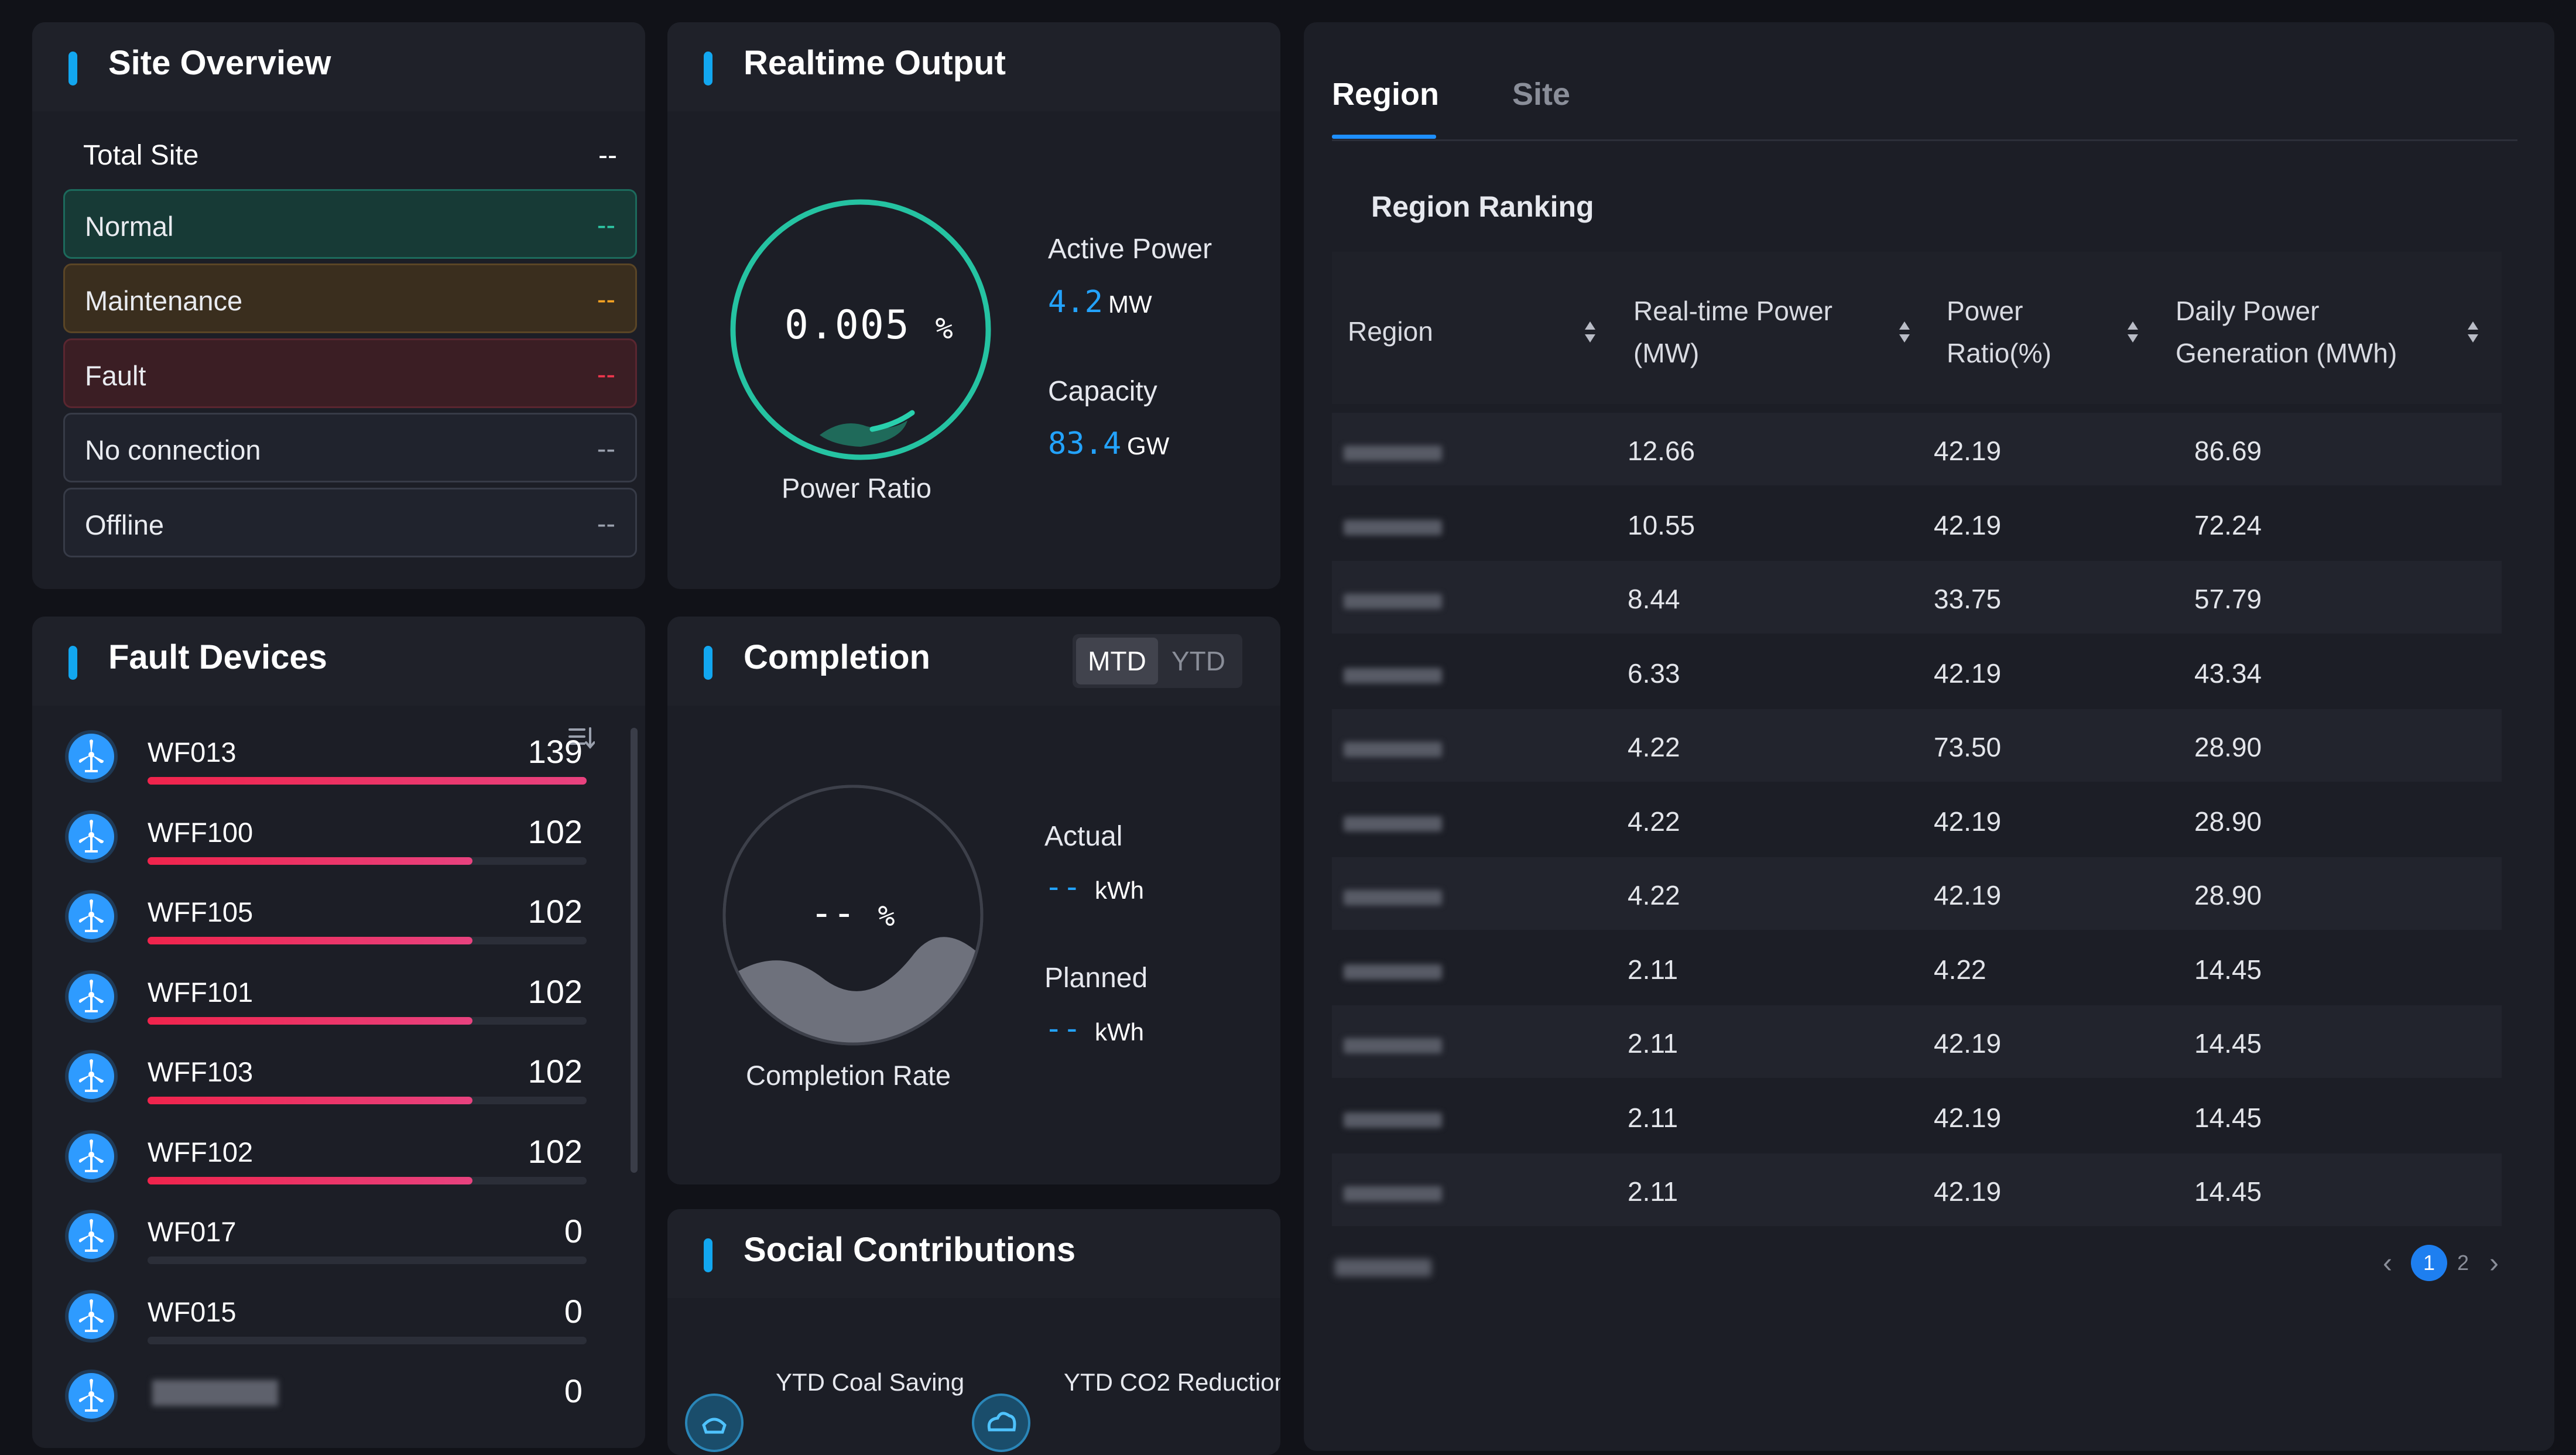 The image size is (2576, 1455). Describe the element at coordinates (337, 1088) in the screenshot. I see `fault-device-row: WFF103 102` at that location.